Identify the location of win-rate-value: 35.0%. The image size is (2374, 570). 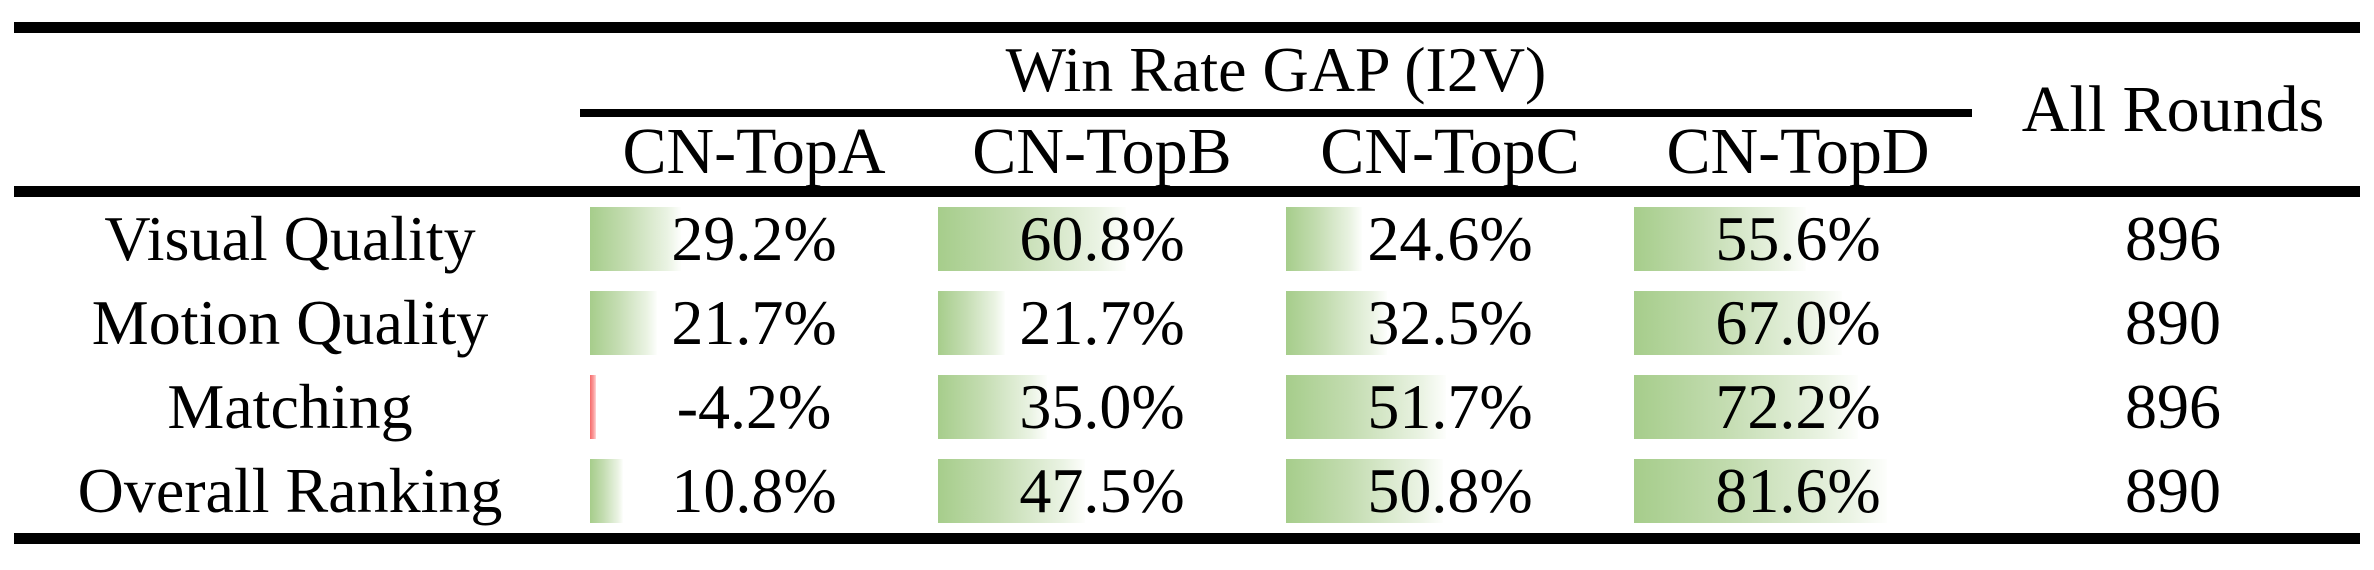
(1102, 406).